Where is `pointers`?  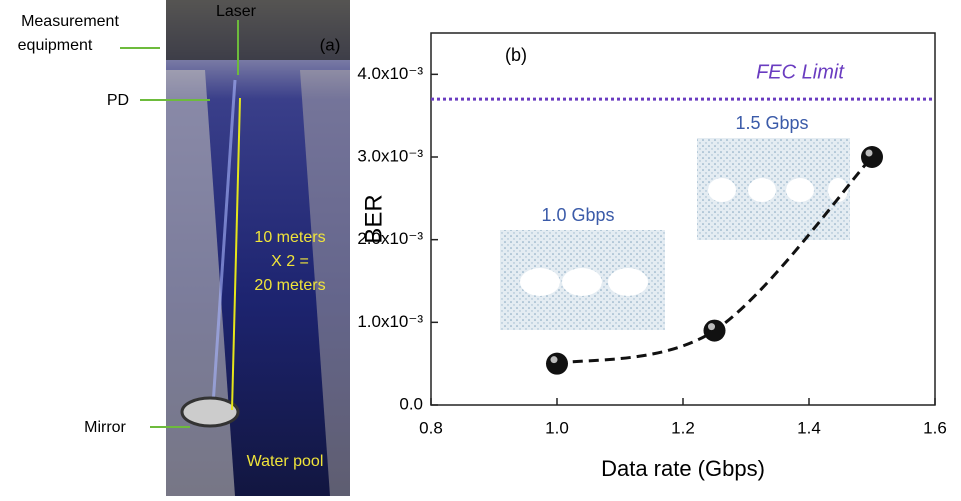 pointers is located at coordinates (179, 224).